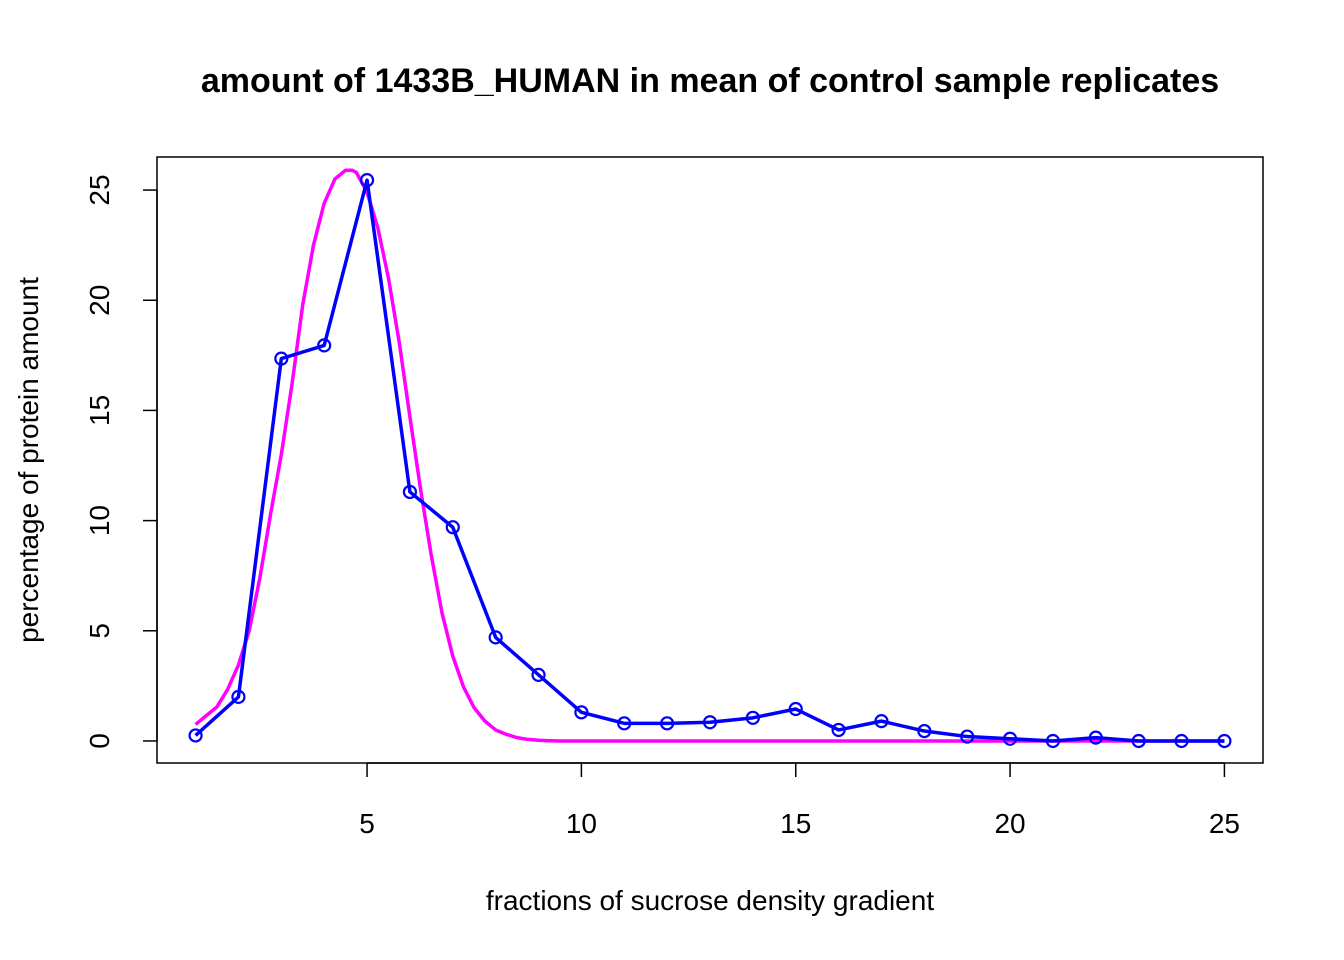 Image resolution: width=1344 pixels, height=960 pixels. Describe the element at coordinates (28, 460) in the screenshot. I see `y-axis-label: percentage of protein amount` at that location.